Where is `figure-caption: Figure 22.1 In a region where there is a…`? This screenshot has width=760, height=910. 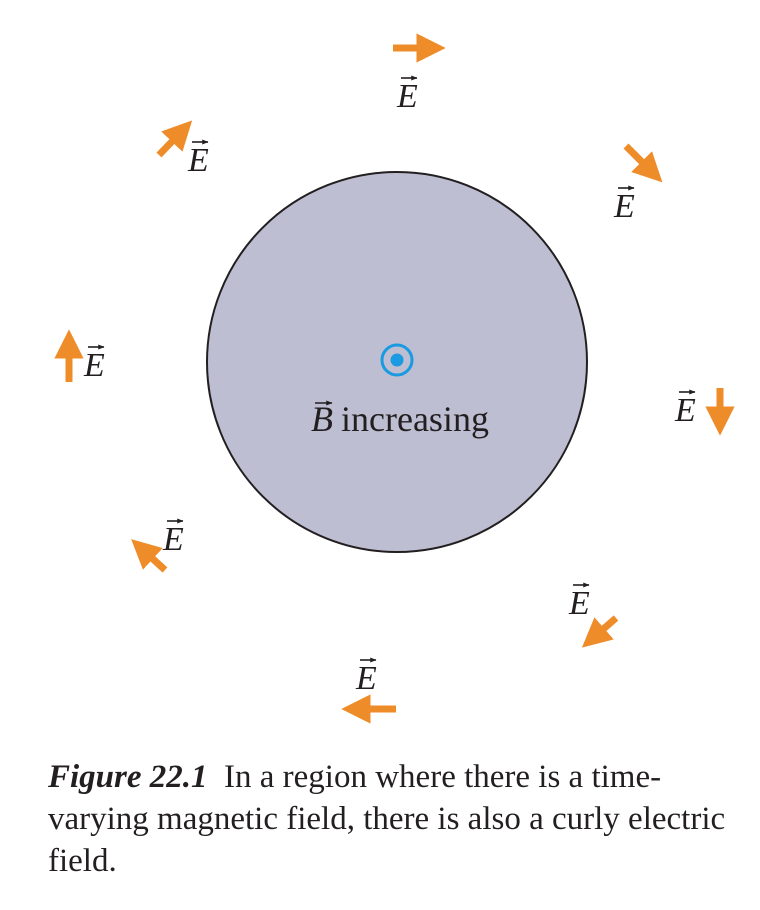 figure-caption: Figure 22.1 In a region where there is a… is located at coordinates (388, 819).